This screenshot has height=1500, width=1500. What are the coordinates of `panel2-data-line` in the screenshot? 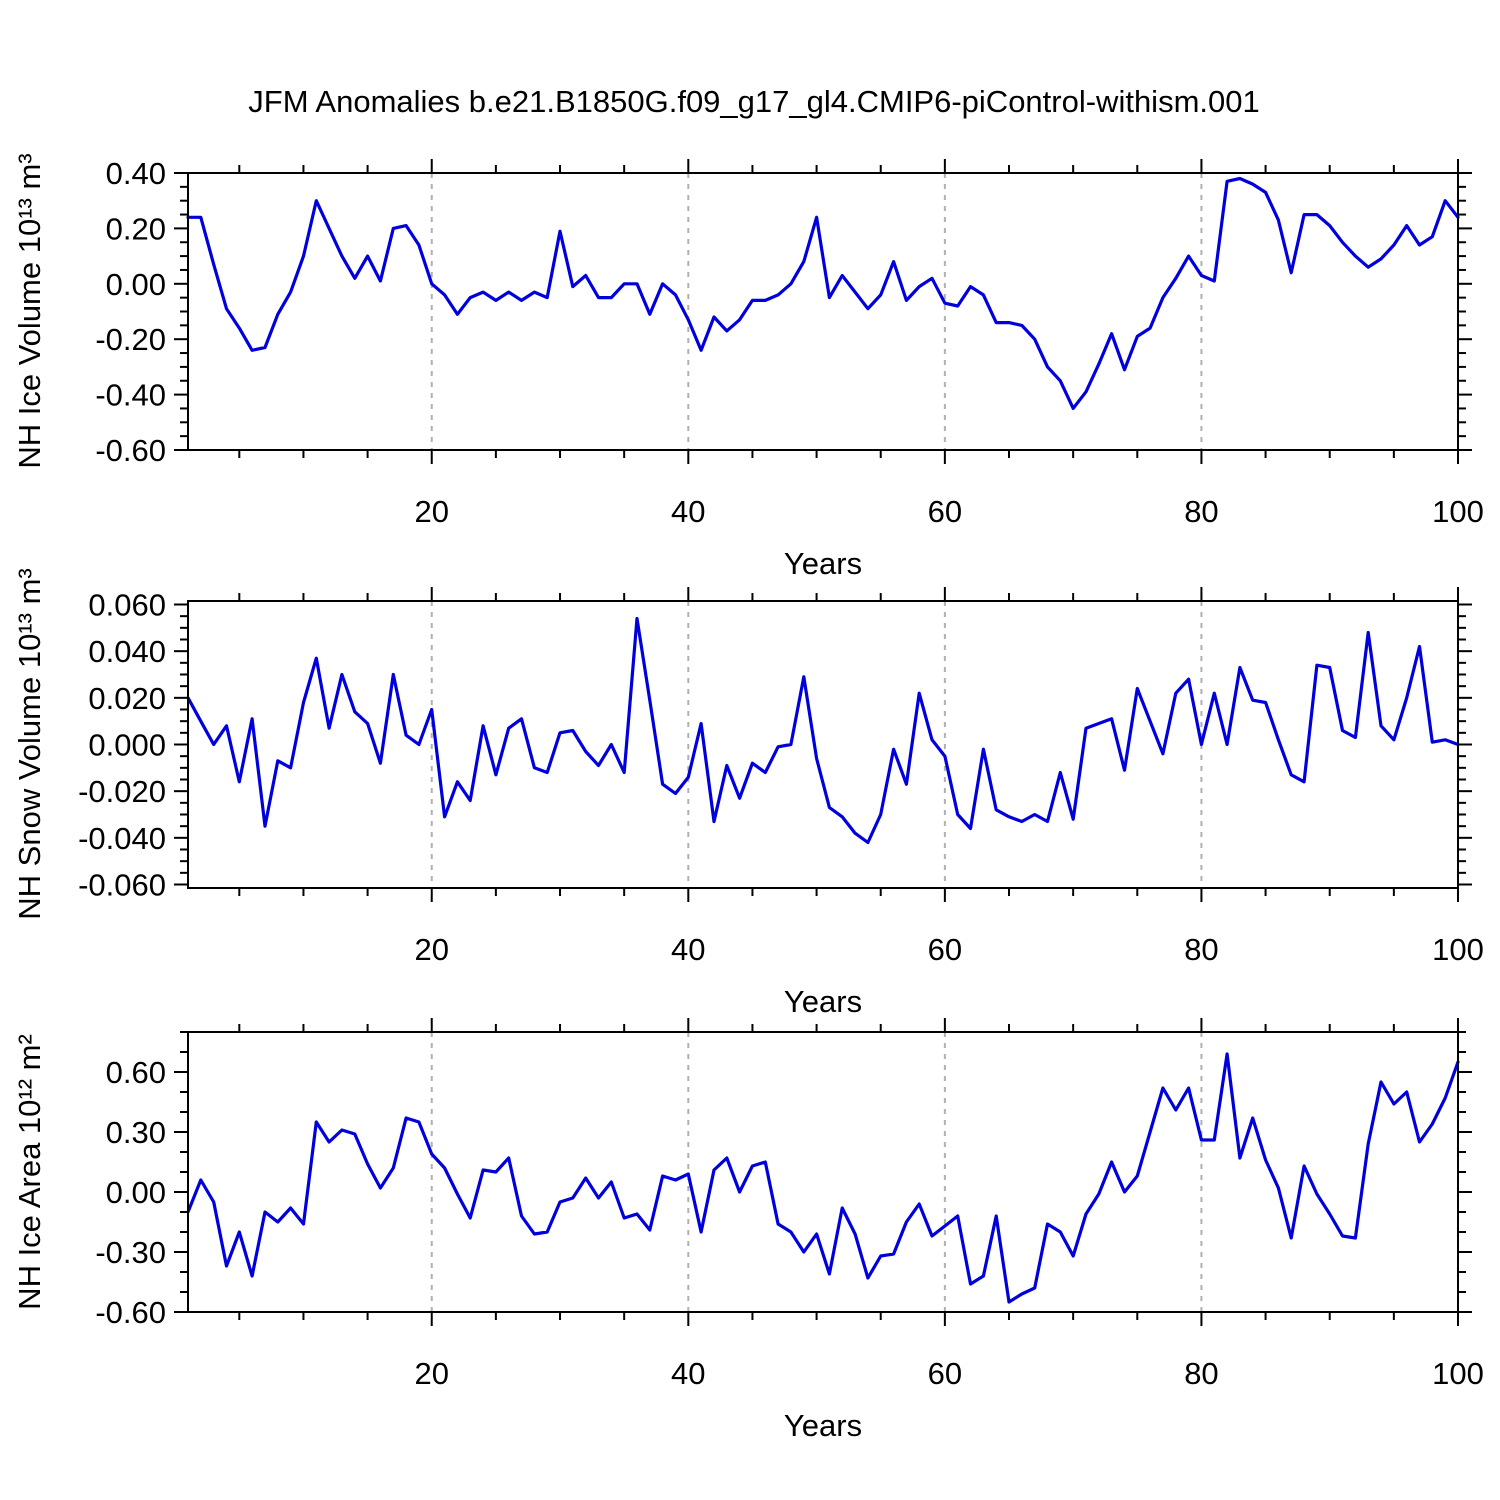 It's located at (823, 730).